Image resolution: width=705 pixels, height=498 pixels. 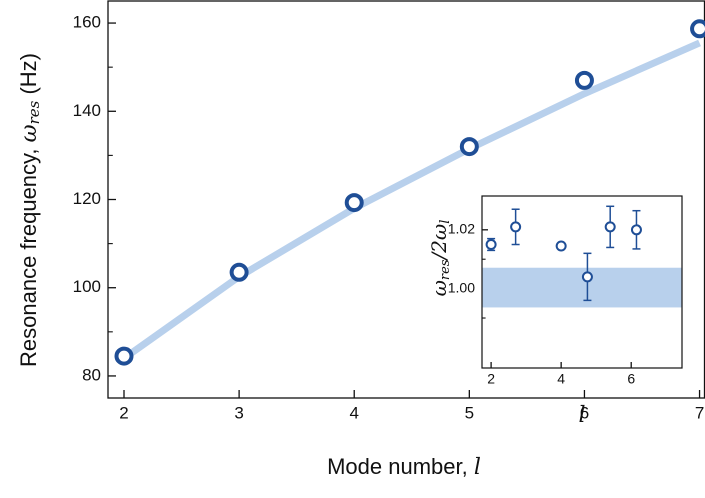 I want to click on y-axis-label: Resonance frequency, ωres (Hz), so click(x=29, y=210).